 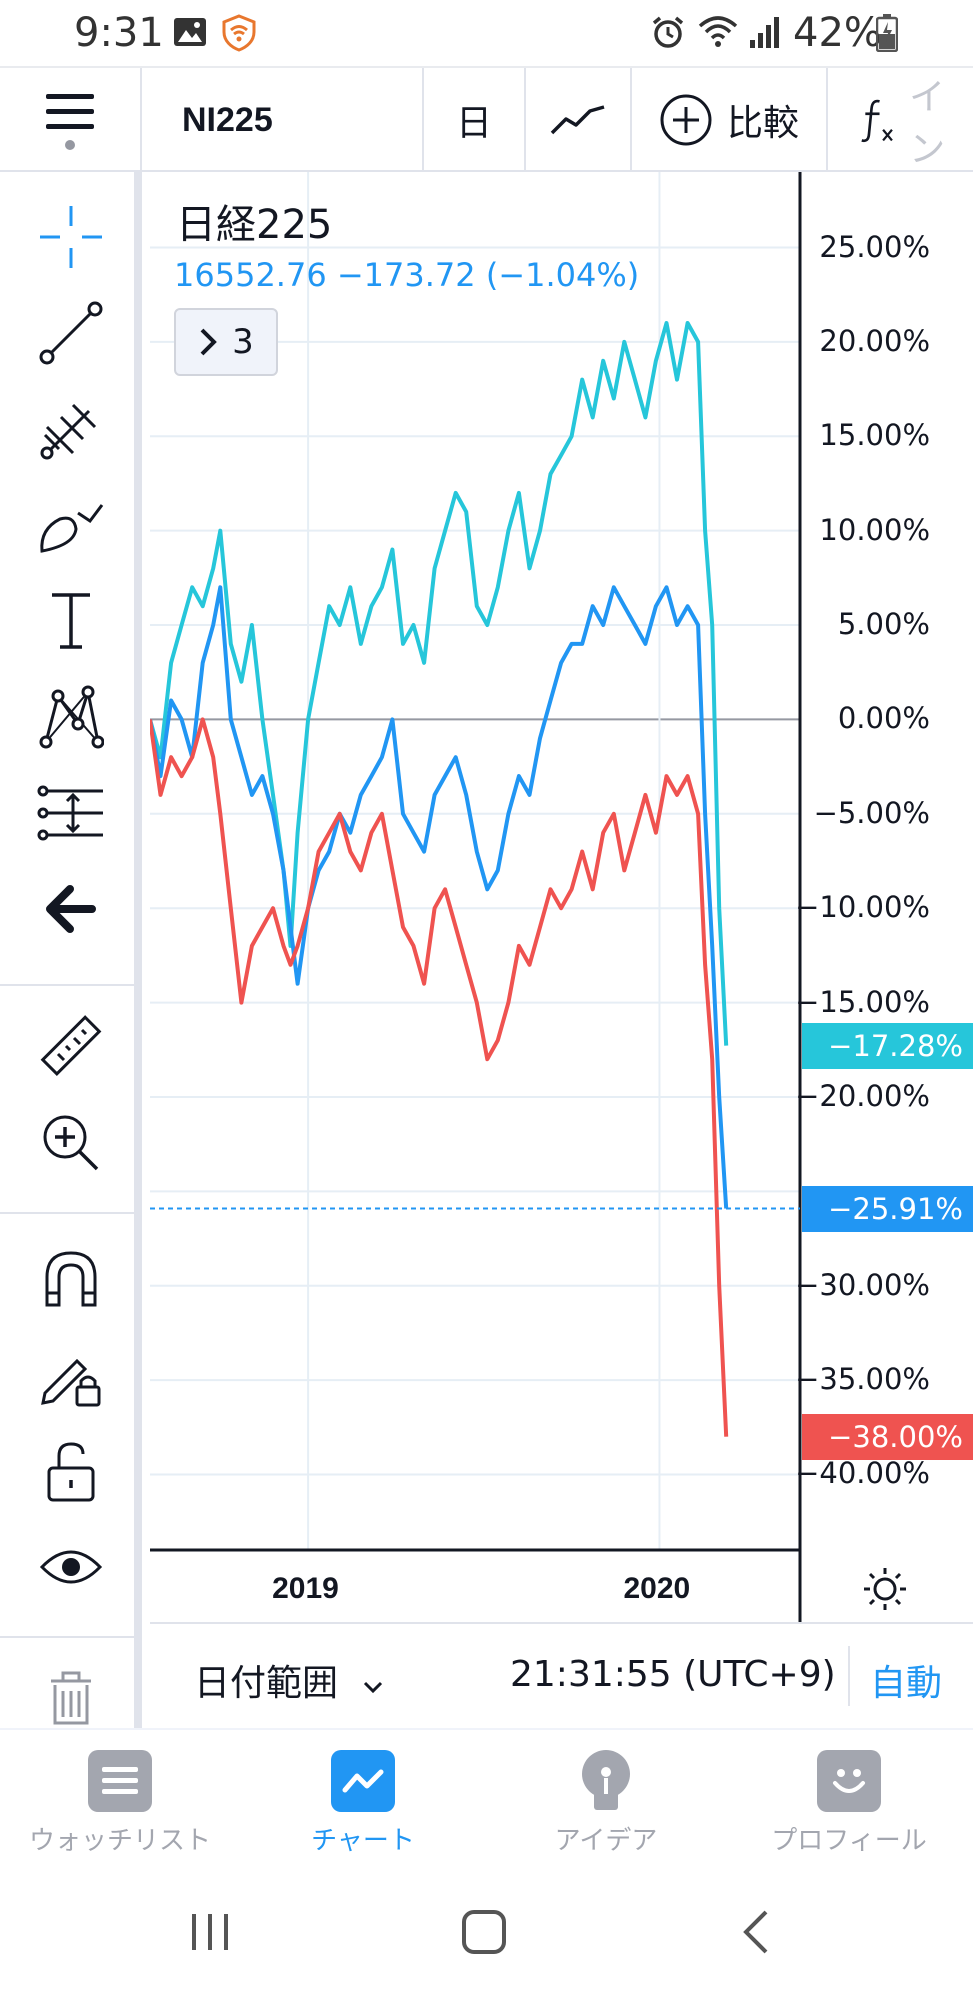 What do you see at coordinates (71, 429) in the screenshot?
I see `pitchfork-icon` at bounding box center [71, 429].